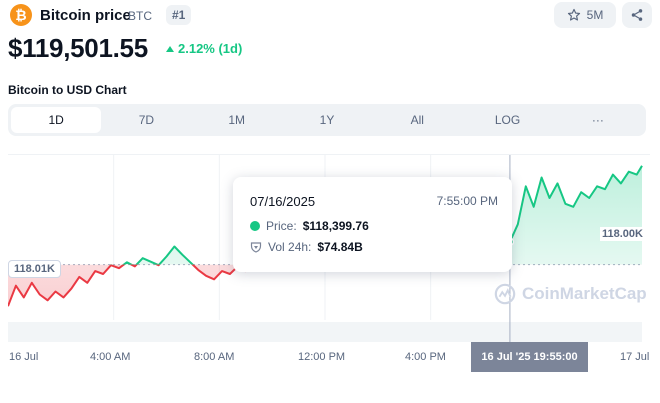 This screenshot has width=660, height=403. Describe the element at coordinates (78, 48) in the screenshot. I see `current-price: $119,501.55` at that location.